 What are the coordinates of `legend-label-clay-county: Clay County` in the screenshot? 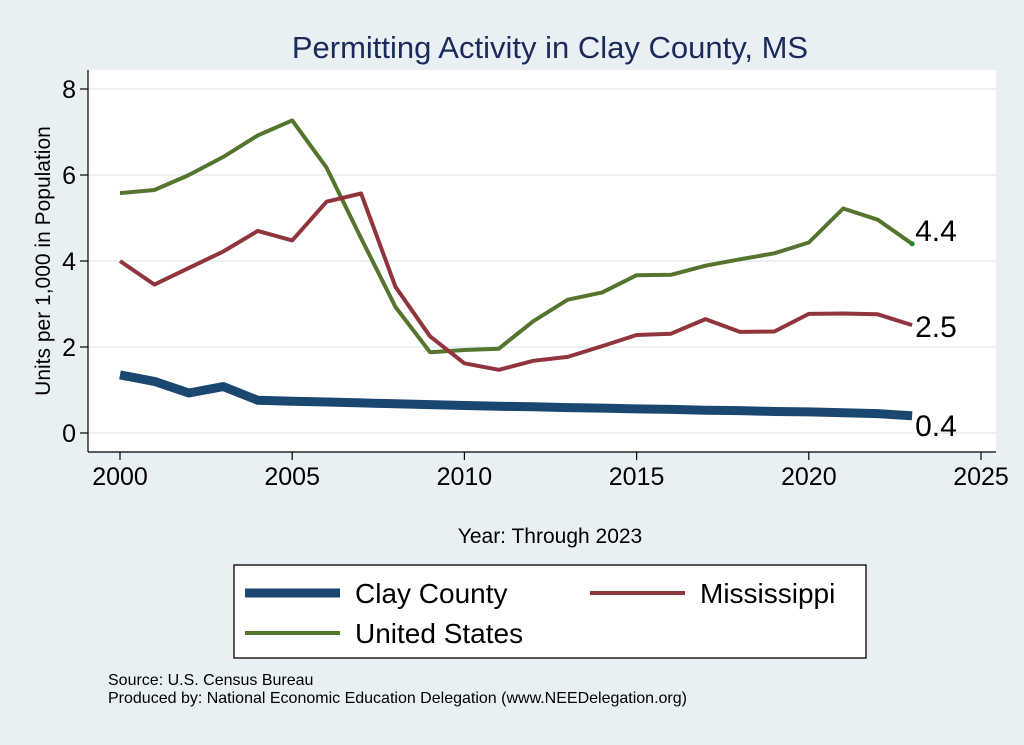 It's located at (431, 593).